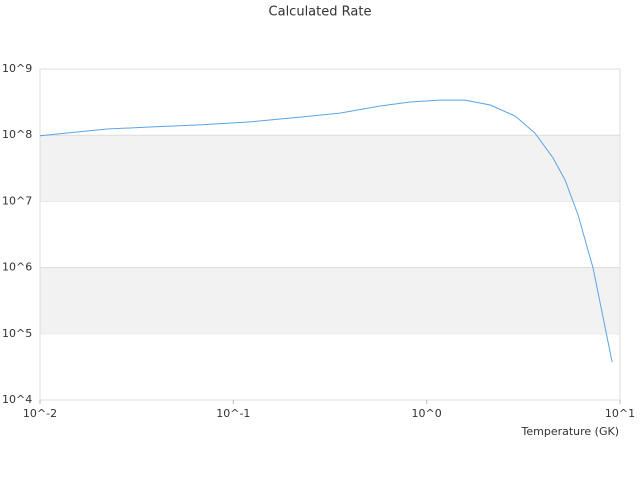  Describe the element at coordinates (620, 413) in the screenshot. I see `x-tick-label: 10^1` at that location.